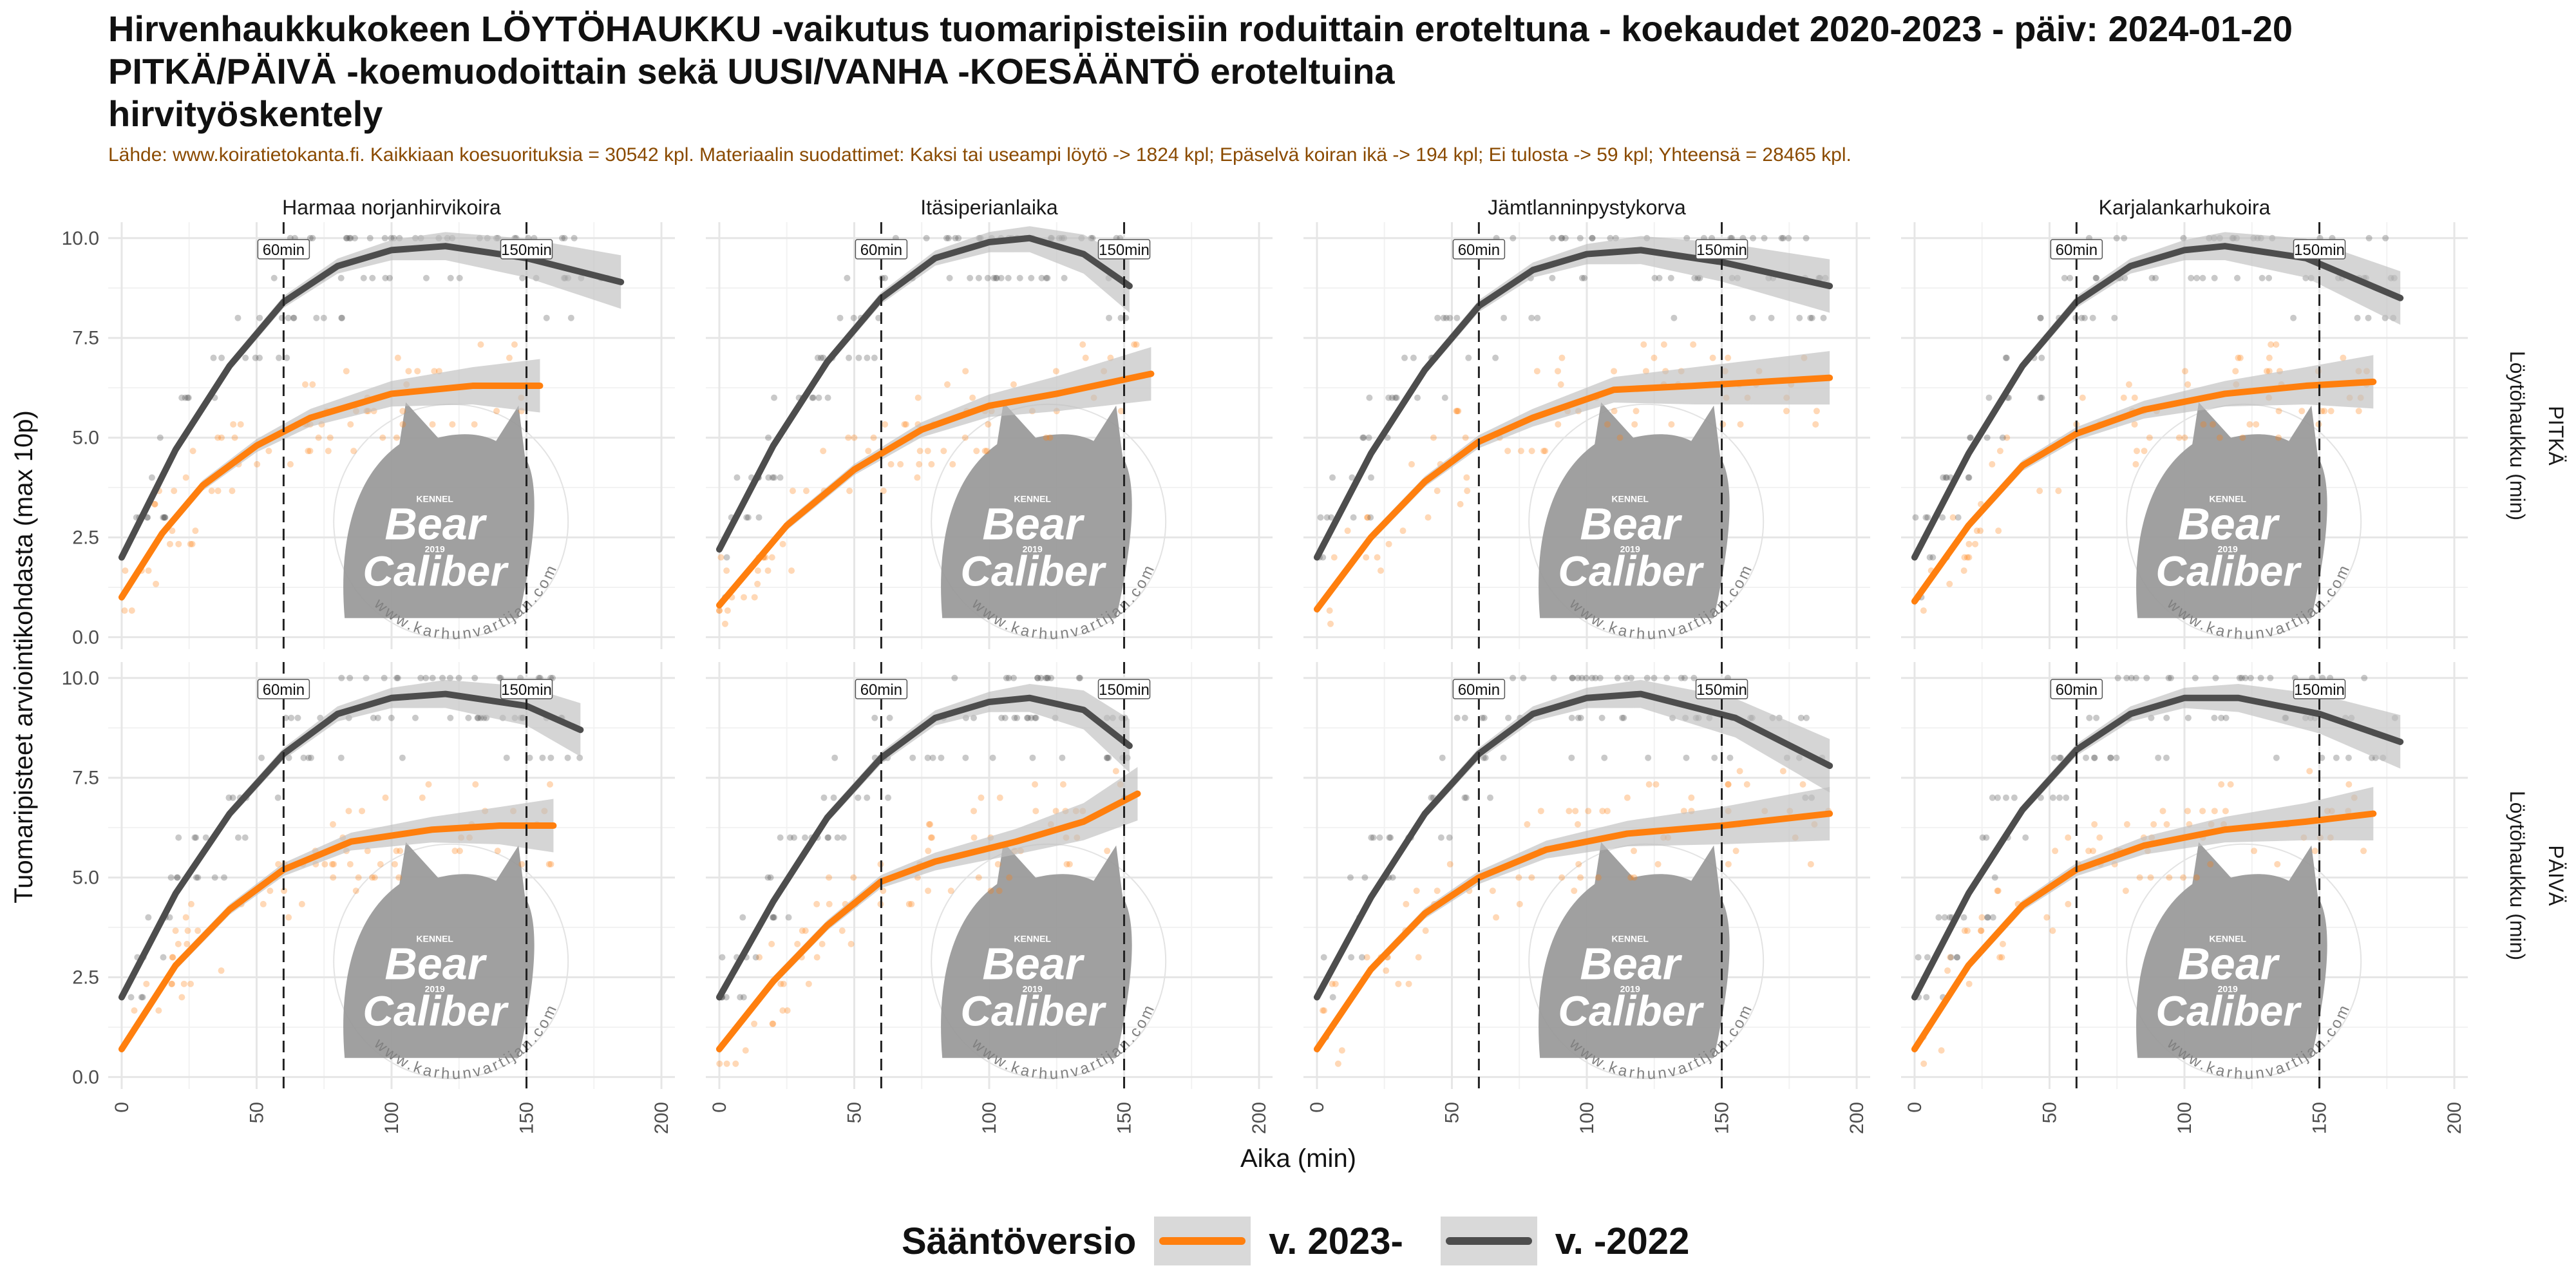 The image size is (2576, 1288). Describe the element at coordinates (85, 878) in the screenshot. I see `y-tick-label: 5.0` at that location.